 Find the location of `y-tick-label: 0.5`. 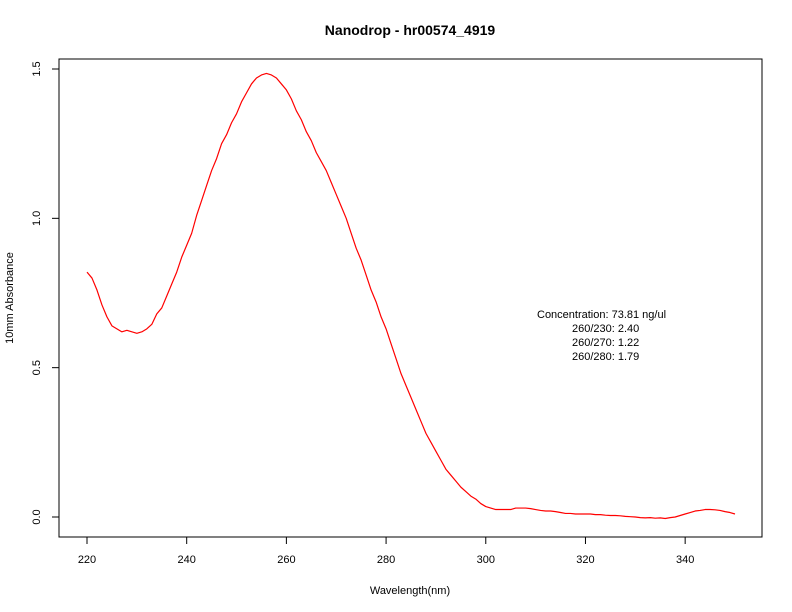

y-tick-label: 0.5 is located at coordinates (37, 367).